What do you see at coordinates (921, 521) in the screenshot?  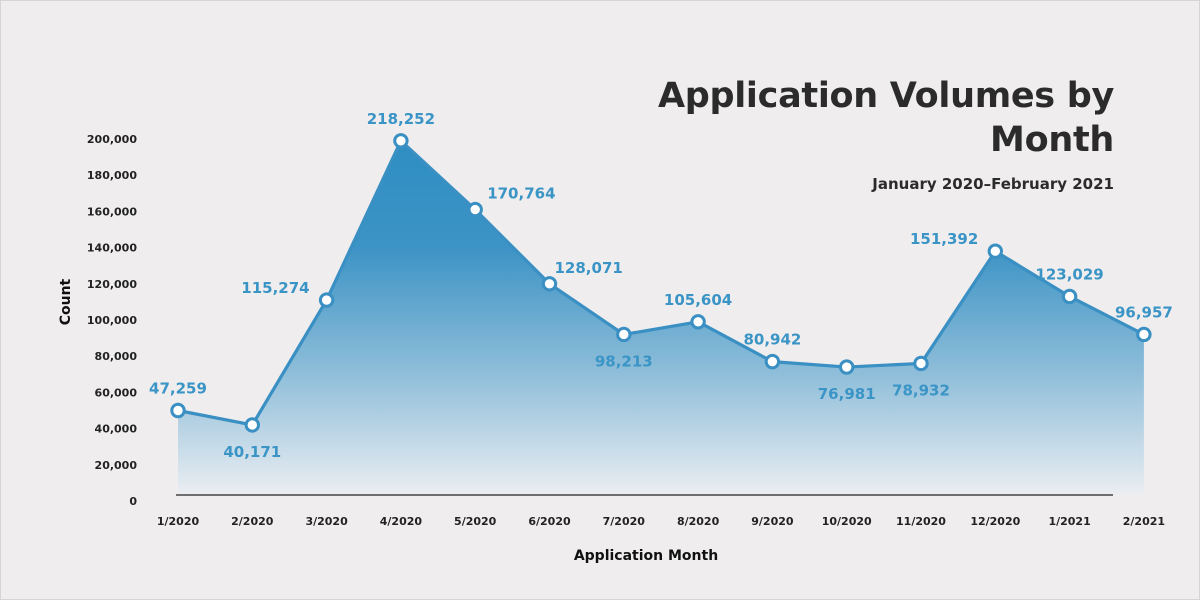 I see `x-tick-label: 11/2020` at bounding box center [921, 521].